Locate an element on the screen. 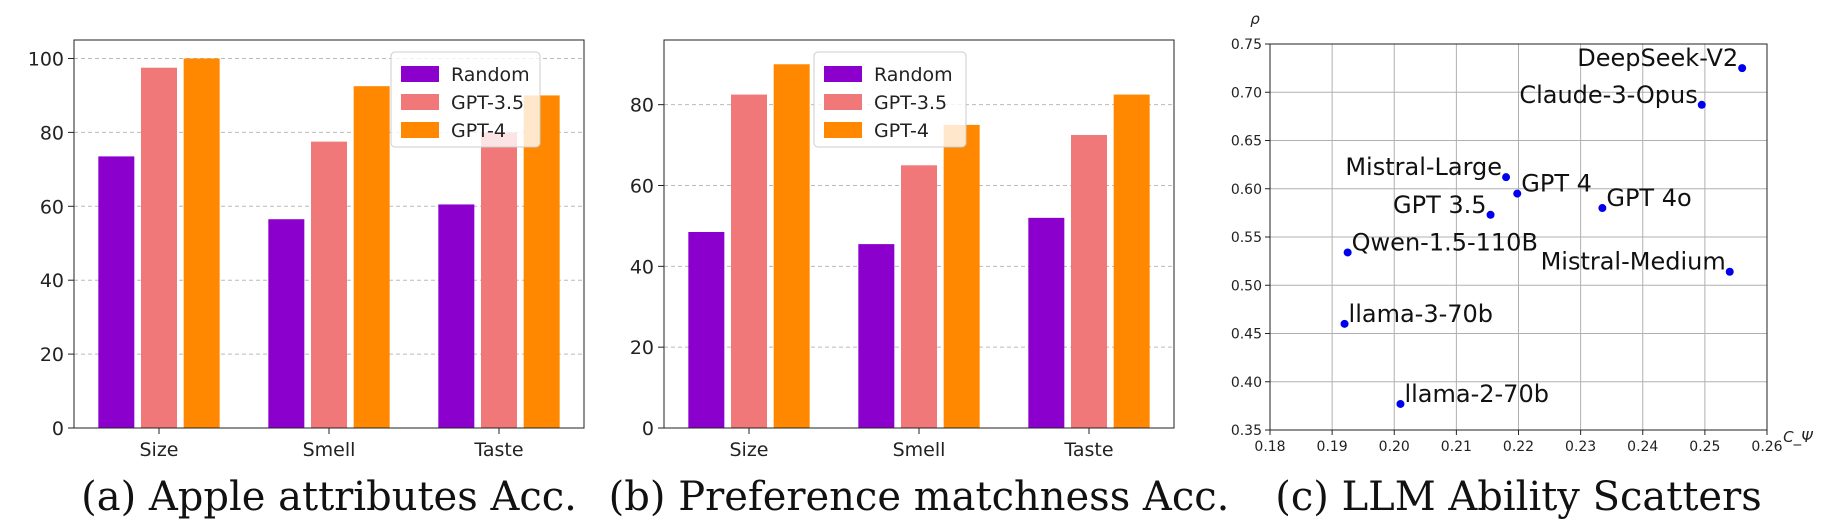 The width and height of the screenshot is (1832, 532). y-tick-label: 0.50 is located at coordinates (1246, 286).